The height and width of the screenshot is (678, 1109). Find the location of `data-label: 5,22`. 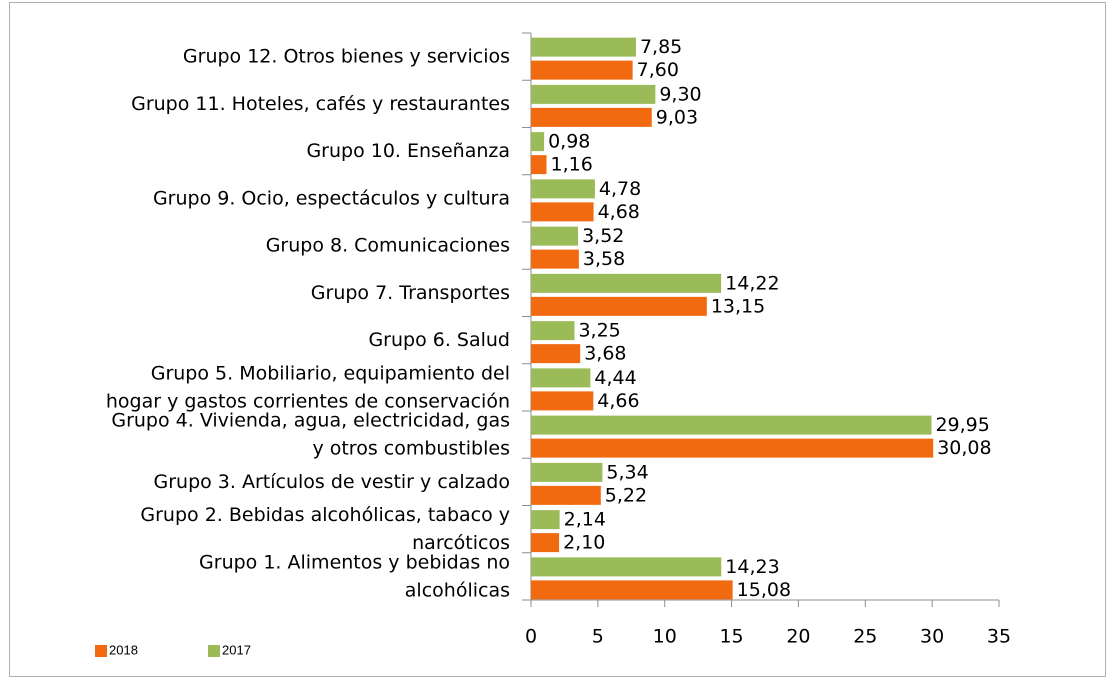

data-label: 5,22 is located at coordinates (626, 495).